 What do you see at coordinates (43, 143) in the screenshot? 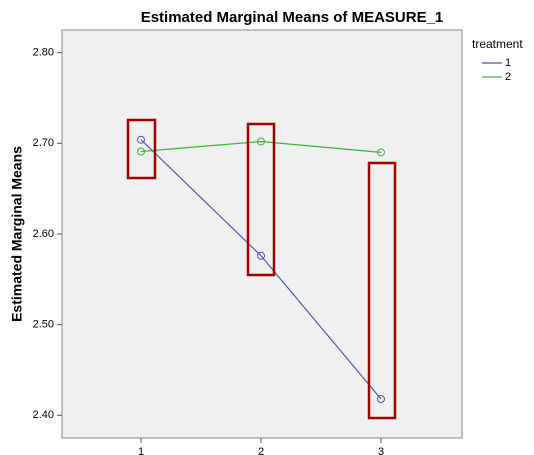
I see `y-tick-label: 2.70` at bounding box center [43, 143].